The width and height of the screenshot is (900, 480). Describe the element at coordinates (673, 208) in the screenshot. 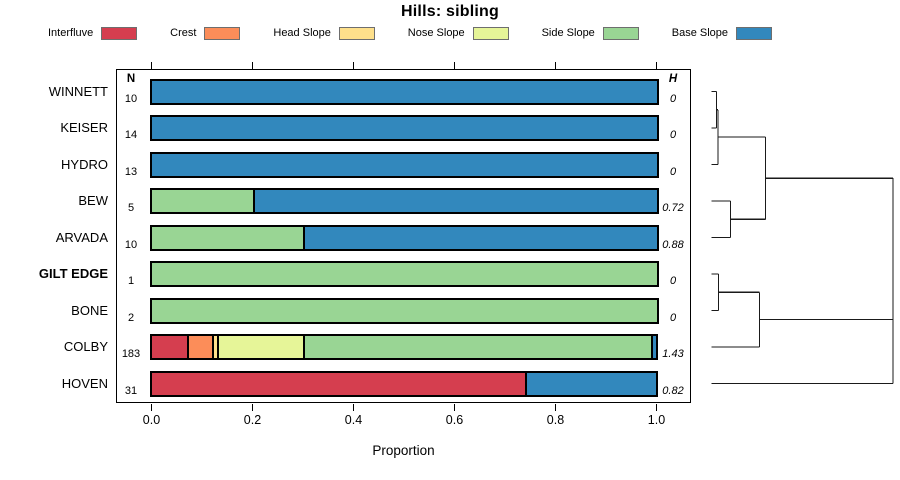

I see `shannon-h-value: 0.72` at that location.